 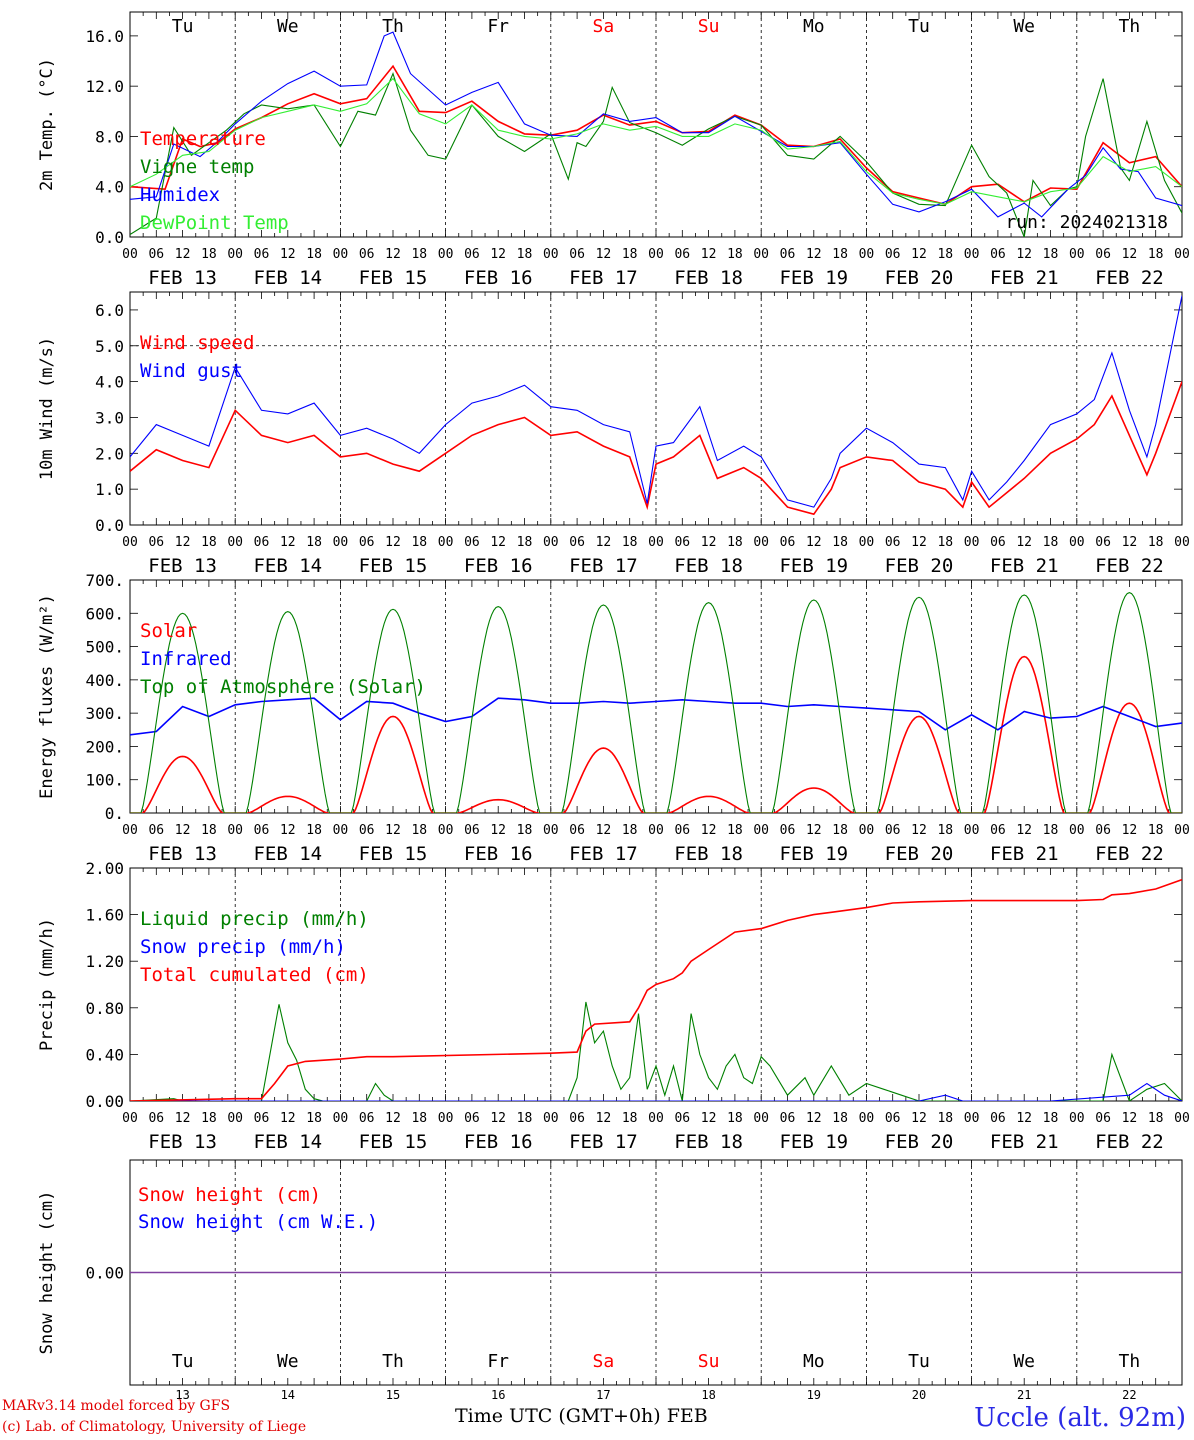 I want to click on y-tick-label: 12.0, so click(x=104, y=86).